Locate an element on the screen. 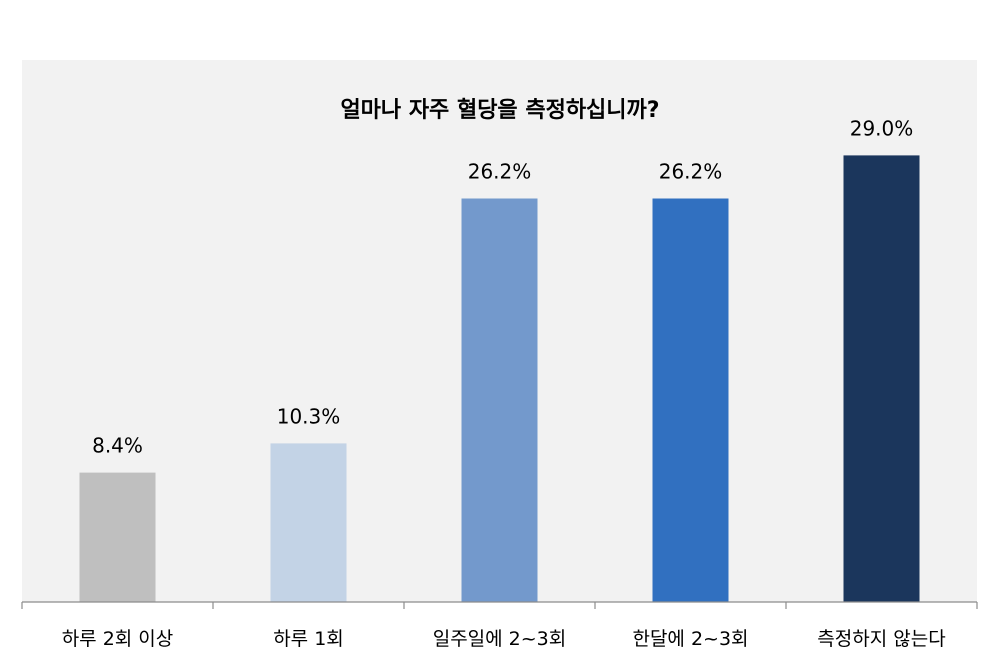 The image size is (1000, 667). value-label-1: 8.4% is located at coordinates (117, 446).